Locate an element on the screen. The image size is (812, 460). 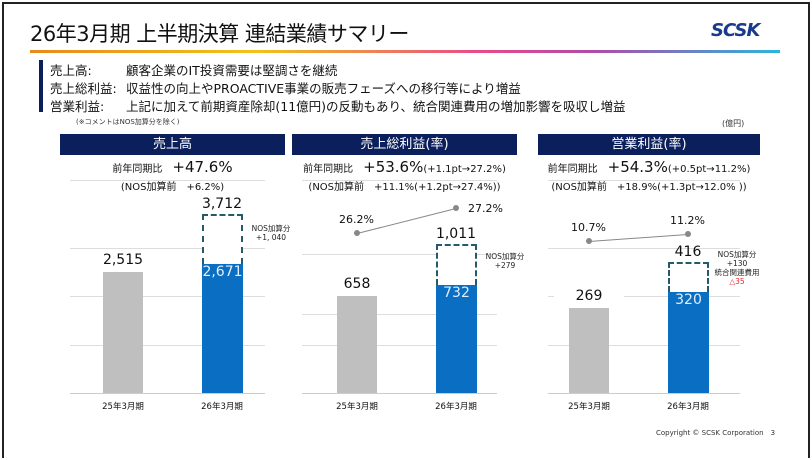
nos-annotation: NOS加算分 +279 is located at coordinates (505, 261).